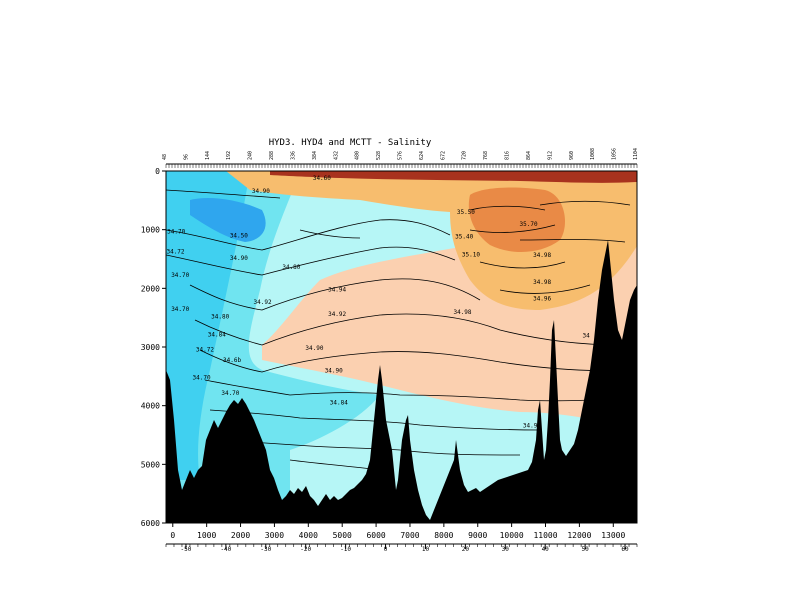 This screenshot has height=612, width=792. What do you see at coordinates (529, 224) in the screenshot?
I see `contour-label: 35.70` at bounding box center [529, 224].